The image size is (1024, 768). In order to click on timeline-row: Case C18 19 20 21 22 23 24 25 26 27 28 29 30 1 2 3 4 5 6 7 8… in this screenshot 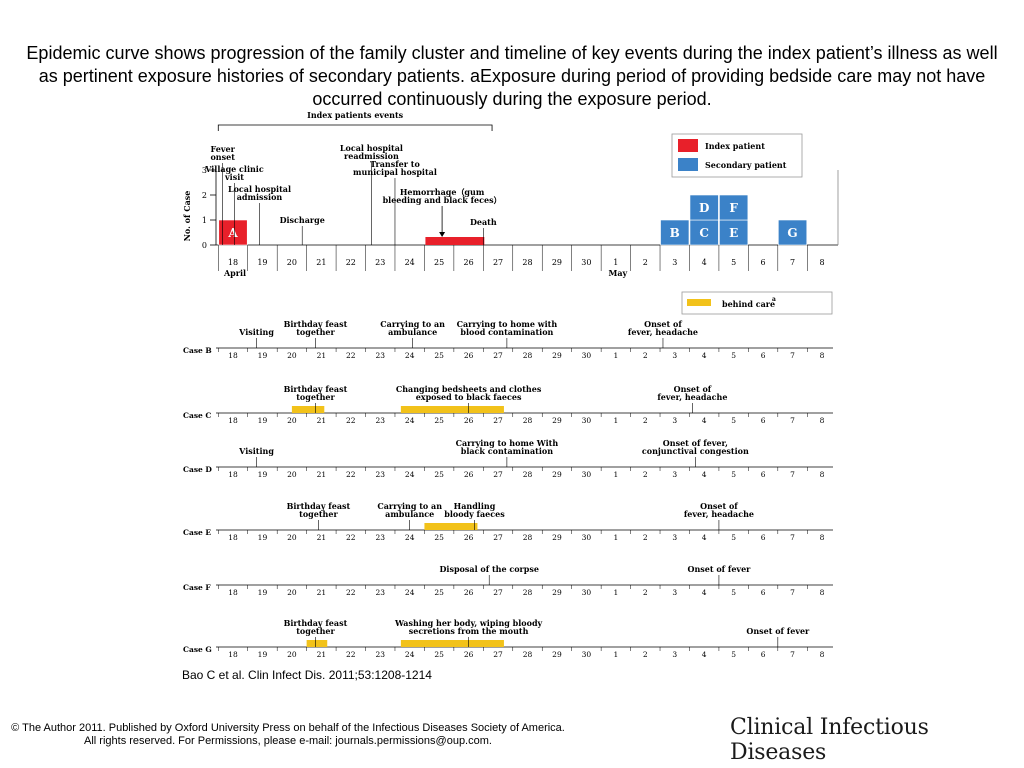, I will do `click(508, 404)`.